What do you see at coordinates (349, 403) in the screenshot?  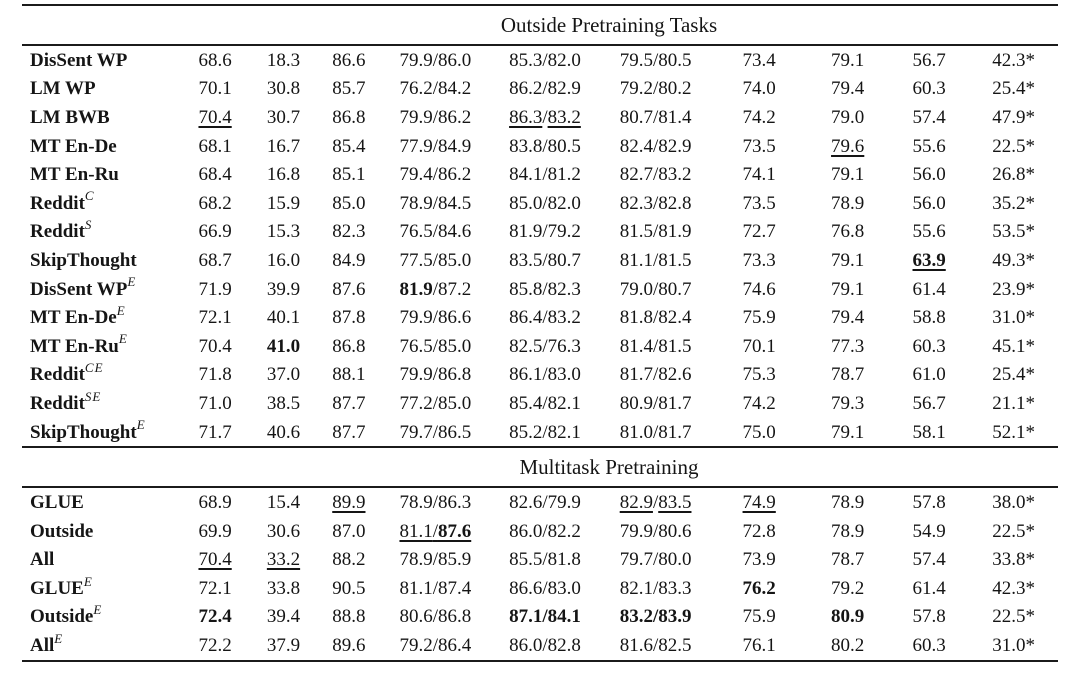 I see `metric-cell: 87.7` at bounding box center [349, 403].